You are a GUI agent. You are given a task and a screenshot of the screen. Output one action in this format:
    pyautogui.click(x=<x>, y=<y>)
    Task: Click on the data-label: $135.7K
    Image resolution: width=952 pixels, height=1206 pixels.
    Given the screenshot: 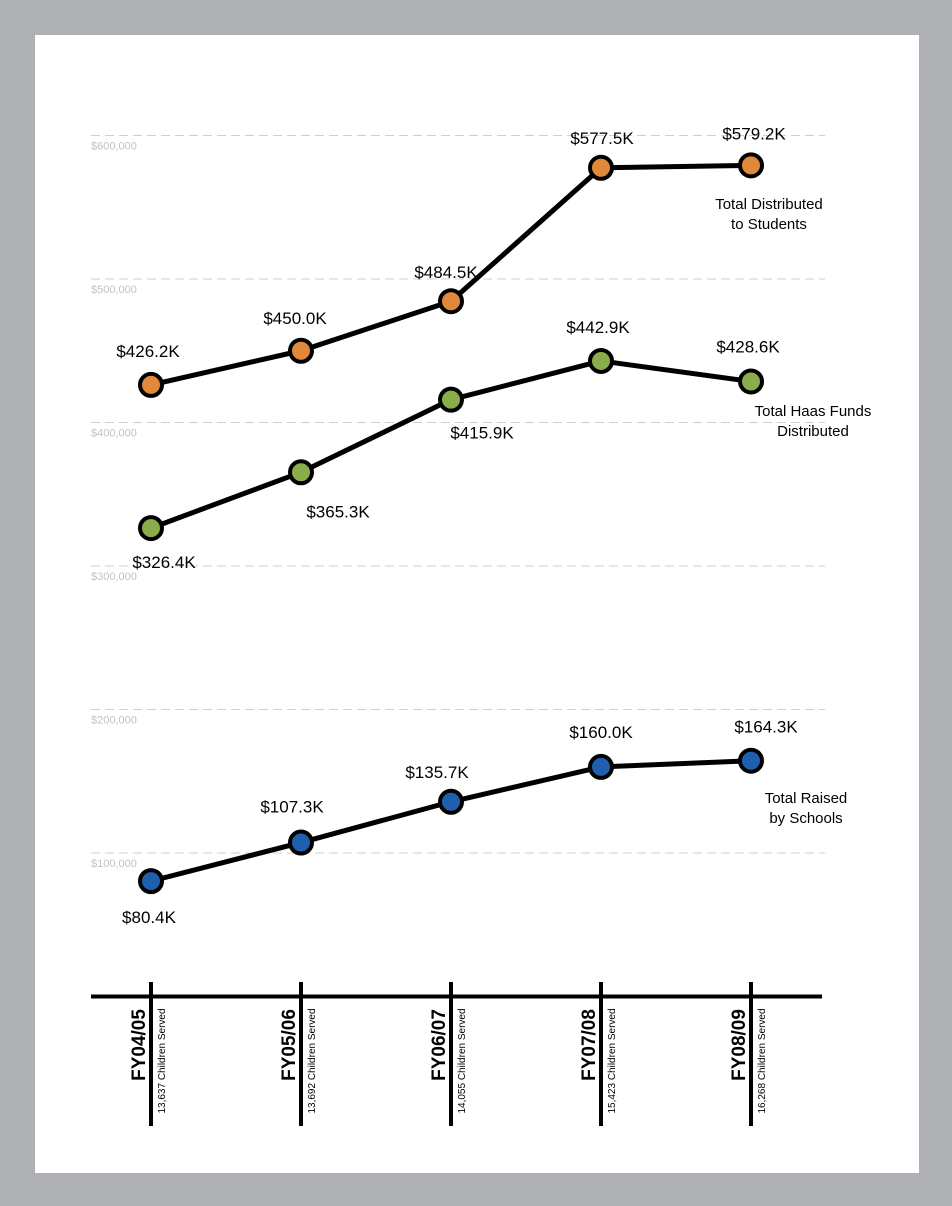 What is the action you would take?
    pyautogui.click(x=437, y=772)
    